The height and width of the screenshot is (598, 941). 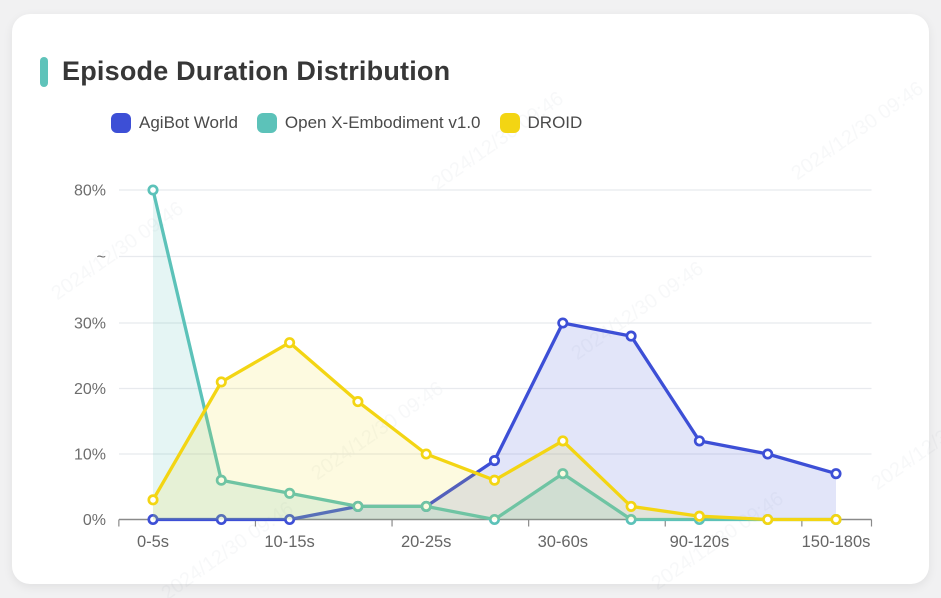 I want to click on x-tick-label: 150-180s, so click(x=836, y=542).